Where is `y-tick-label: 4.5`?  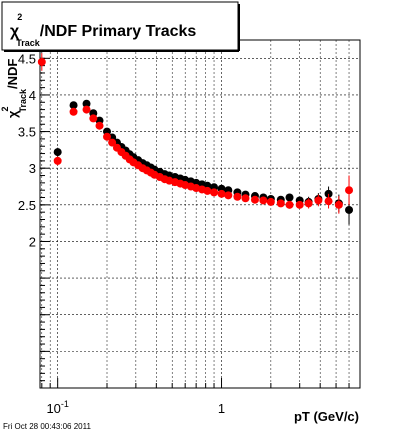
y-tick-label: 4.5 is located at coordinates (27, 58).